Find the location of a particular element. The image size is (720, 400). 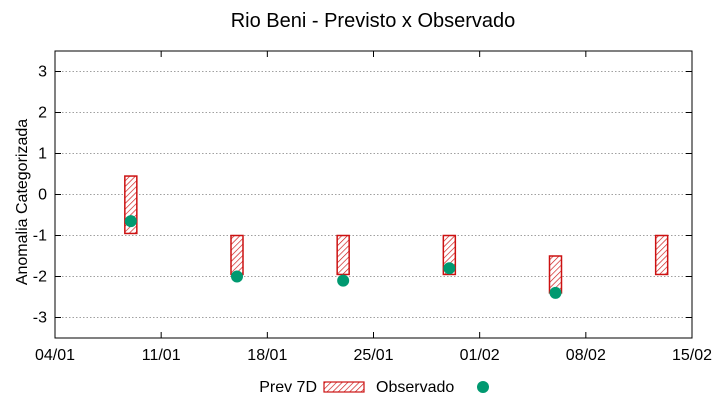

x-tick-label: 11/01 is located at coordinates (161, 355).